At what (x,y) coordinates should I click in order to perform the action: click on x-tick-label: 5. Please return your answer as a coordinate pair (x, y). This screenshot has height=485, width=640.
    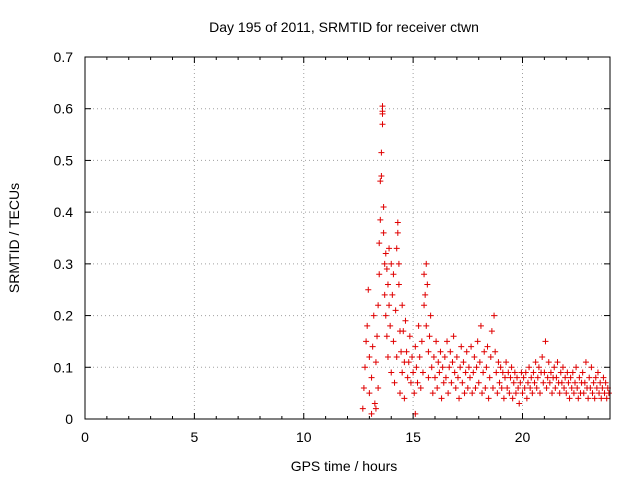
    Looking at the image, I should click on (194, 437).